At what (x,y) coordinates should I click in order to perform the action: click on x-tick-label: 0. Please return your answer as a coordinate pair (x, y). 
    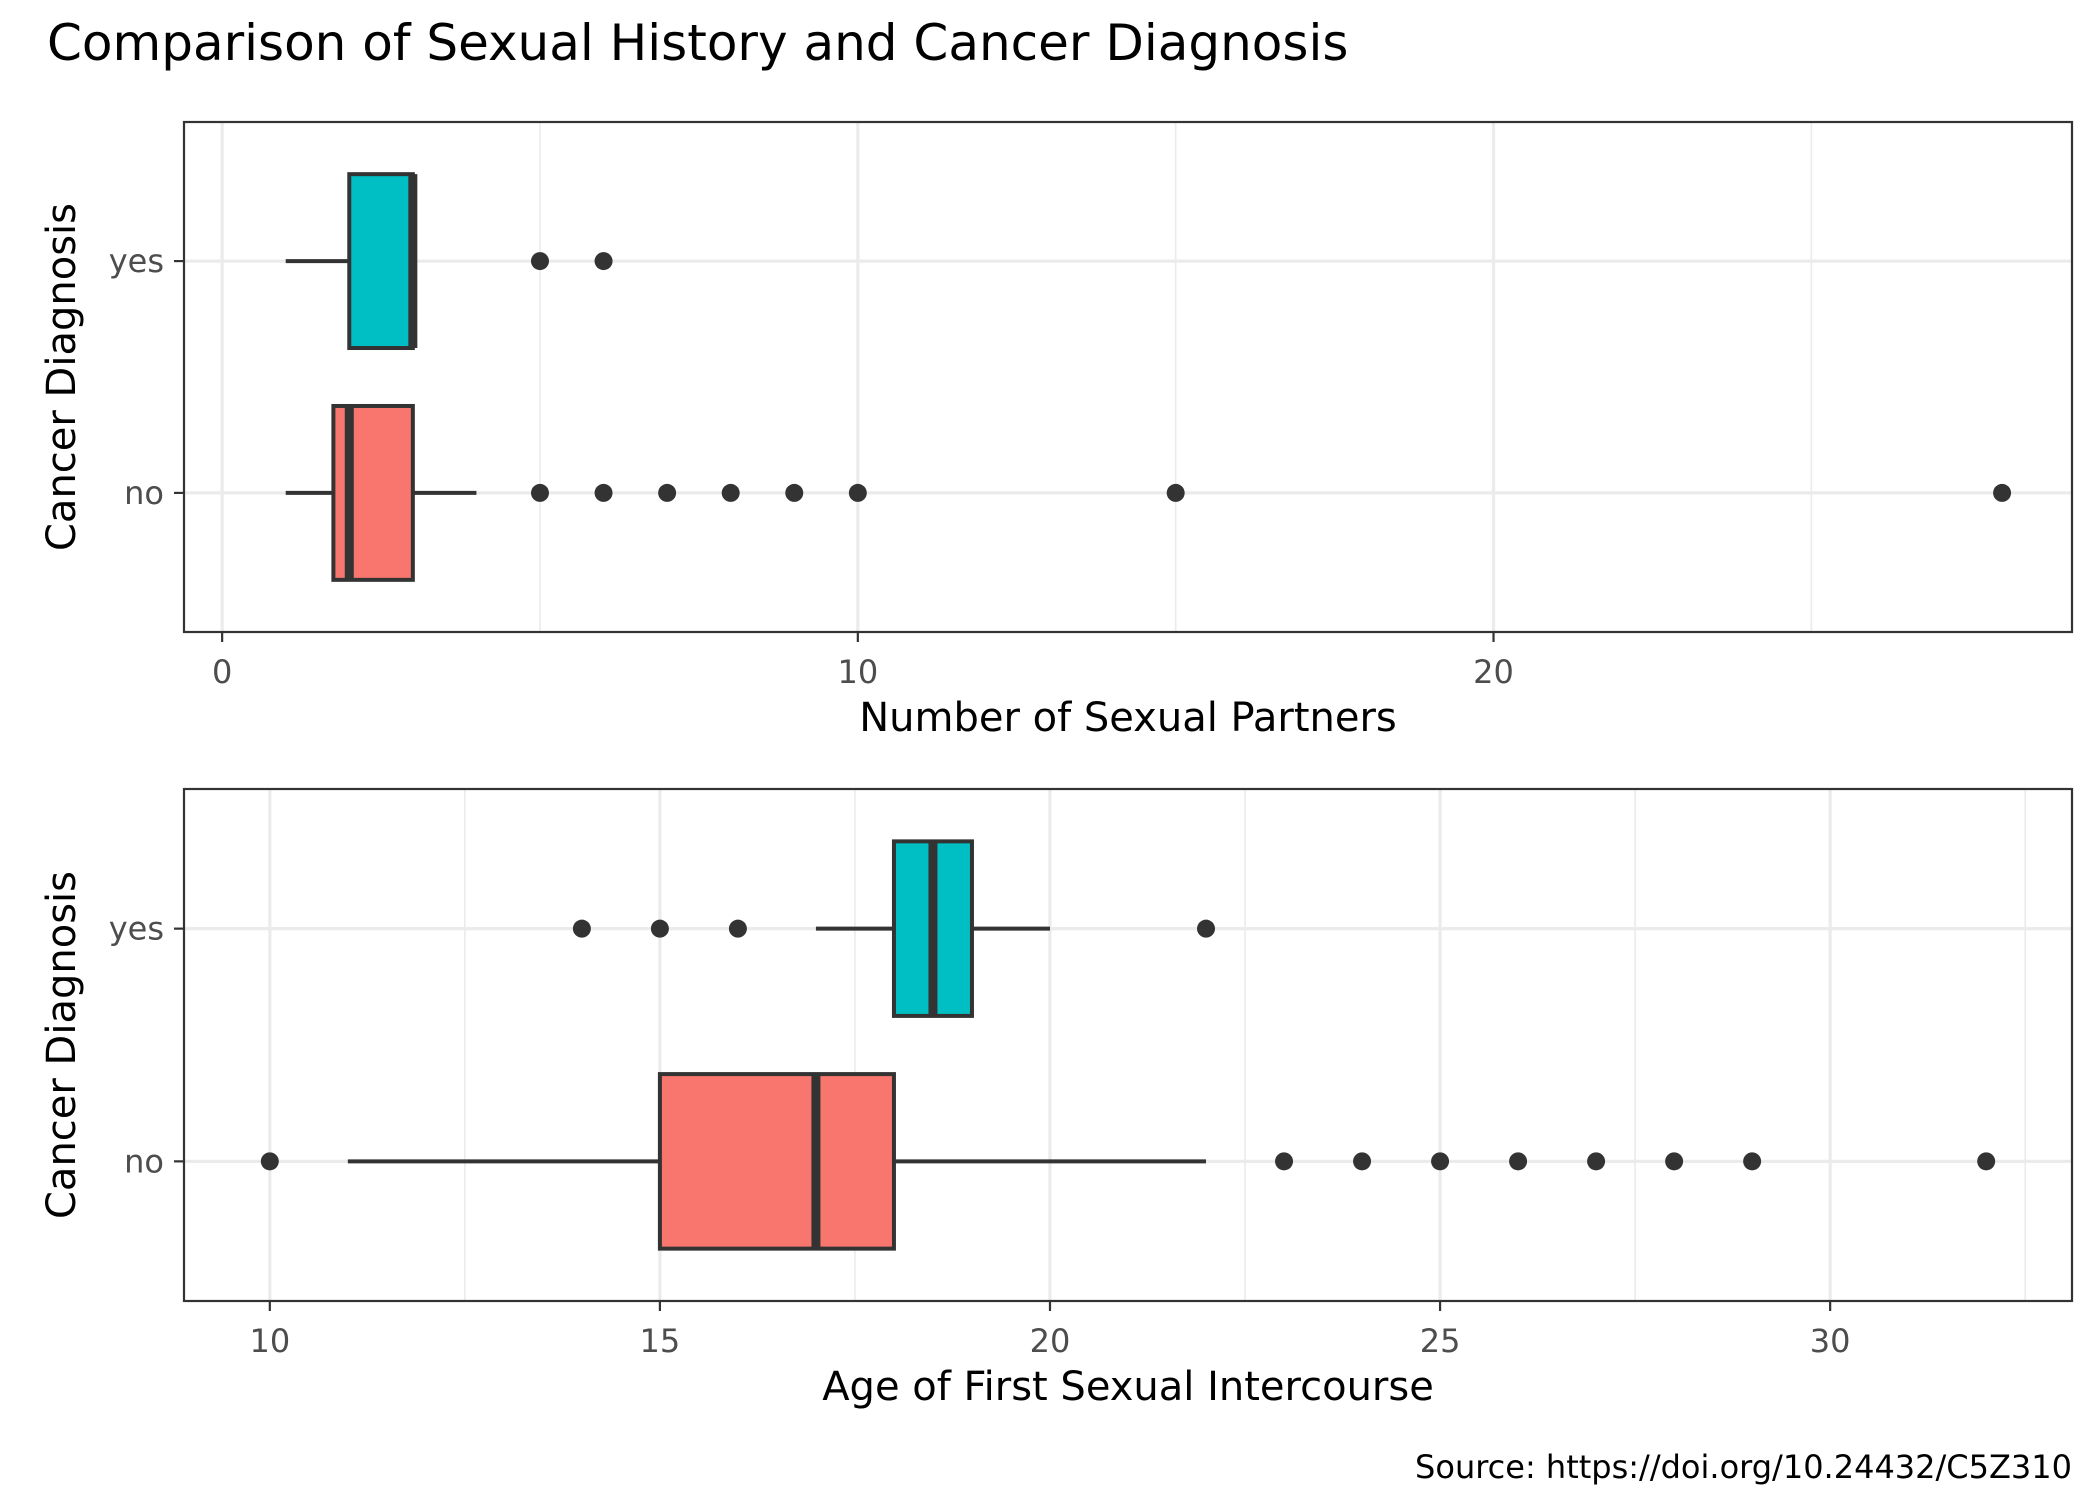
    Looking at the image, I should click on (222, 672).